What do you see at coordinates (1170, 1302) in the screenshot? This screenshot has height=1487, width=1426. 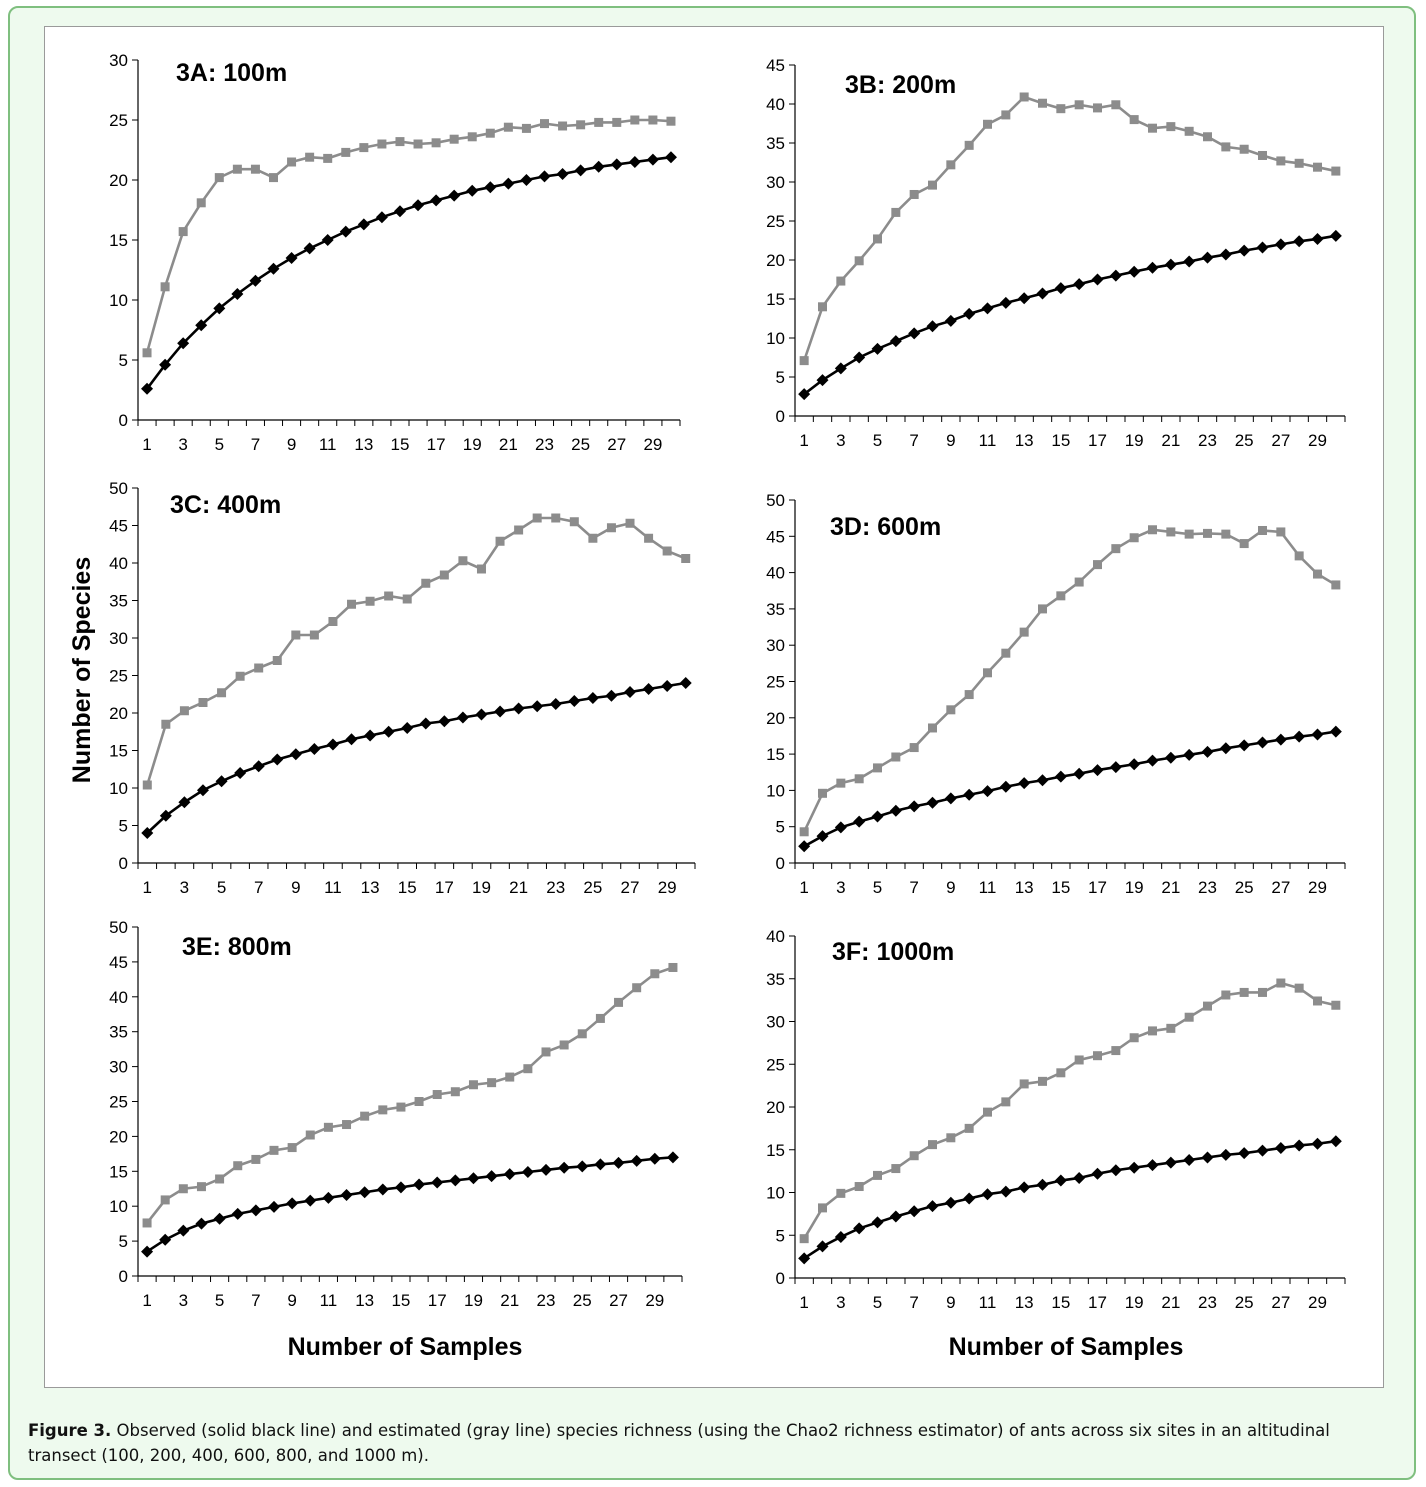 I see `x-tick-label: 21` at bounding box center [1170, 1302].